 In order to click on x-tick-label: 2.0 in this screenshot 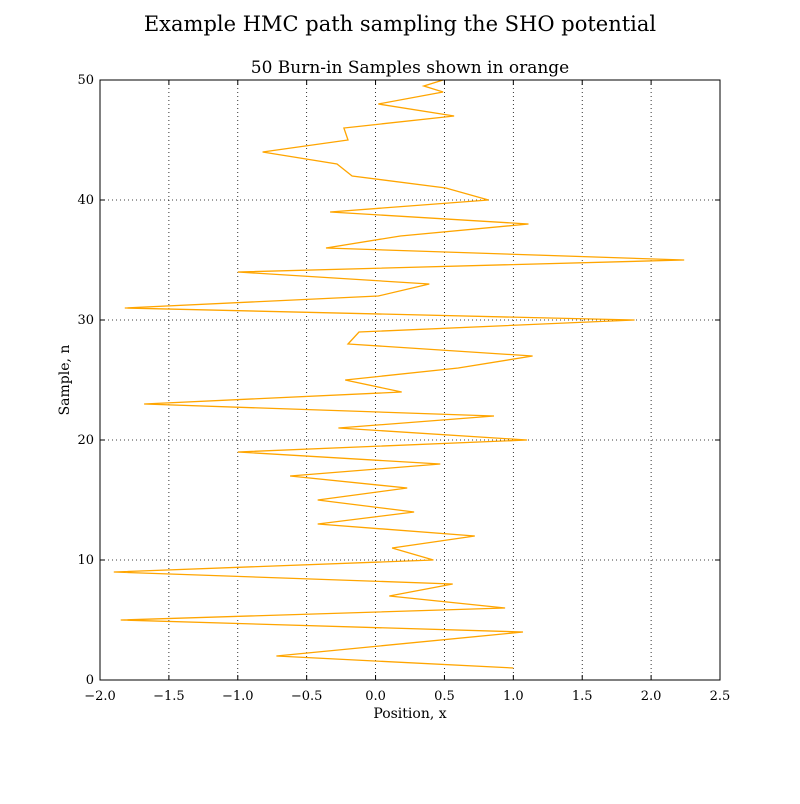, I will do `click(651, 696)`.